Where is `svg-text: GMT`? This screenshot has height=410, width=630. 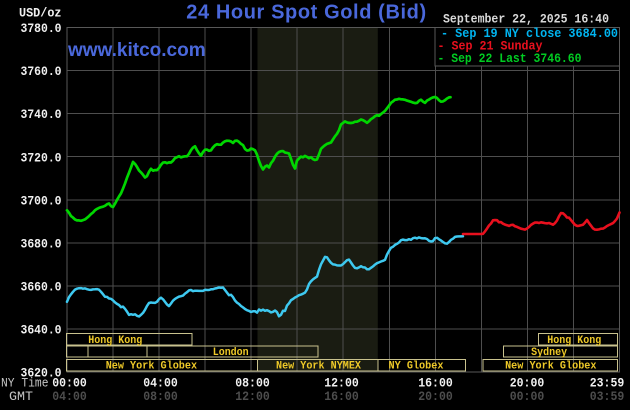
svg-text: GMT is located at coordinates (21, 396).